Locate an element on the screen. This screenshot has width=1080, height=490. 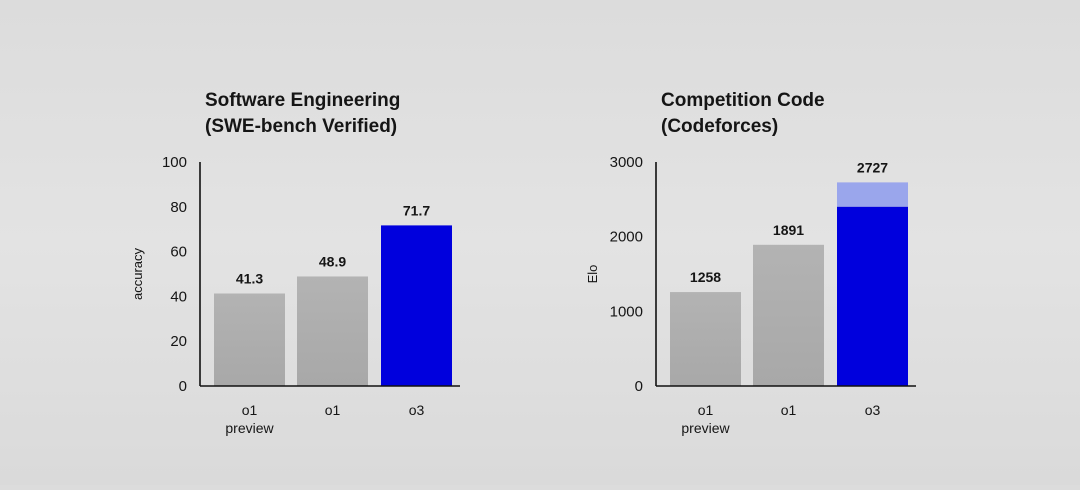
swe-category-label: o3 is located at coordinates (417, 410).